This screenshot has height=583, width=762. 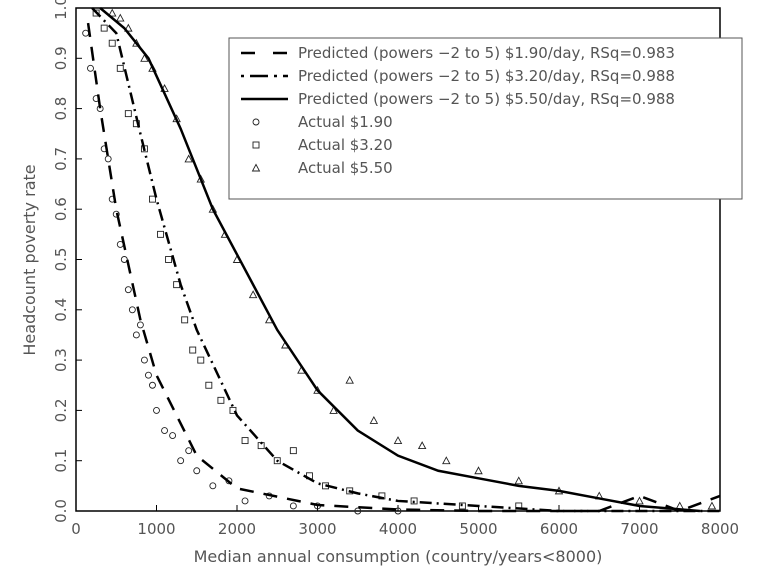 I want to click on legend-marker-square, so click(x=256, y=145).